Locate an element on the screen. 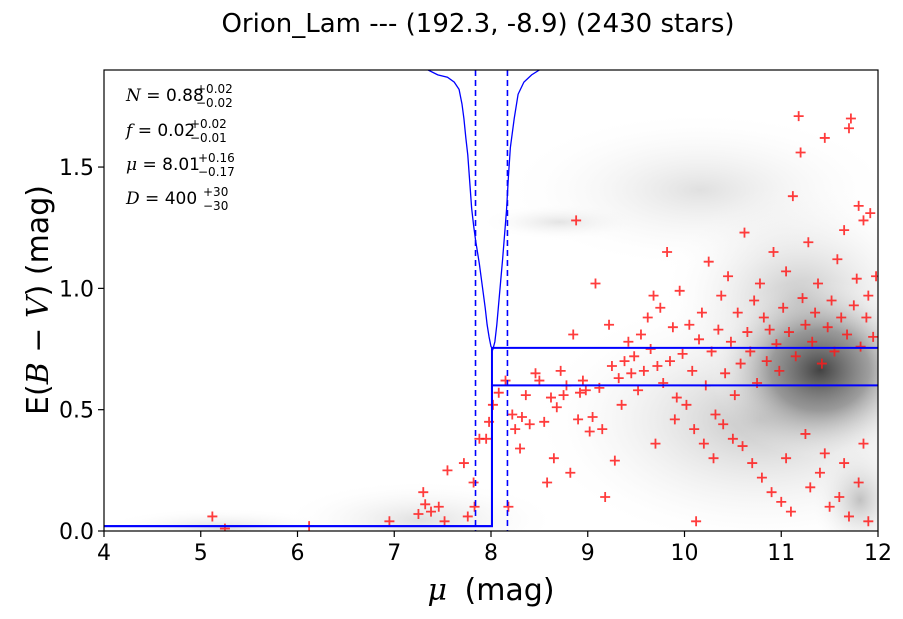 The image size is (903, 619). x-tick-label: 7 is located at coordinates (394, 553).